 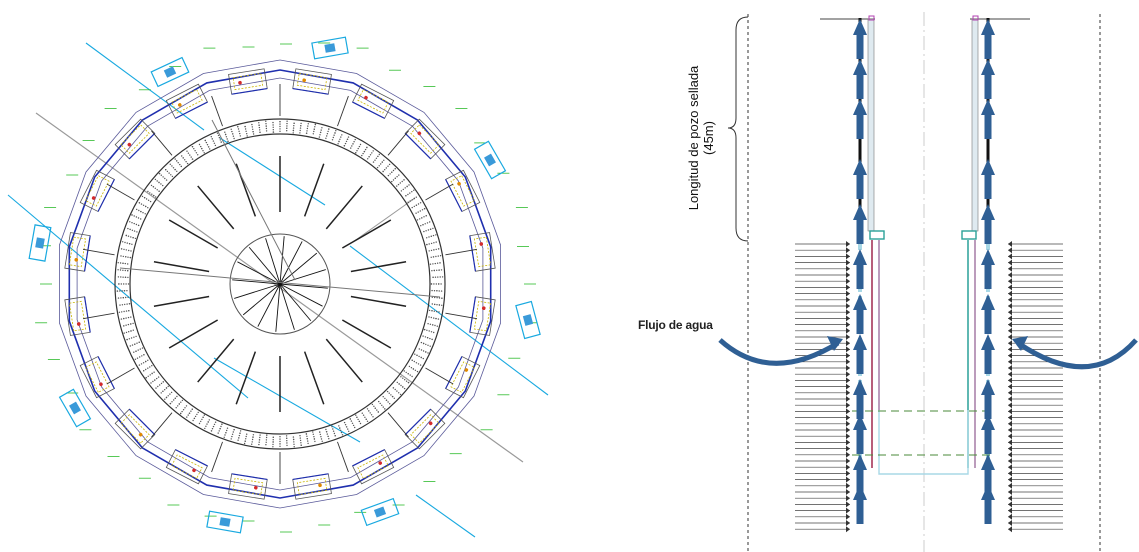 I want to click on detail-box, so click(x=380, y=512).